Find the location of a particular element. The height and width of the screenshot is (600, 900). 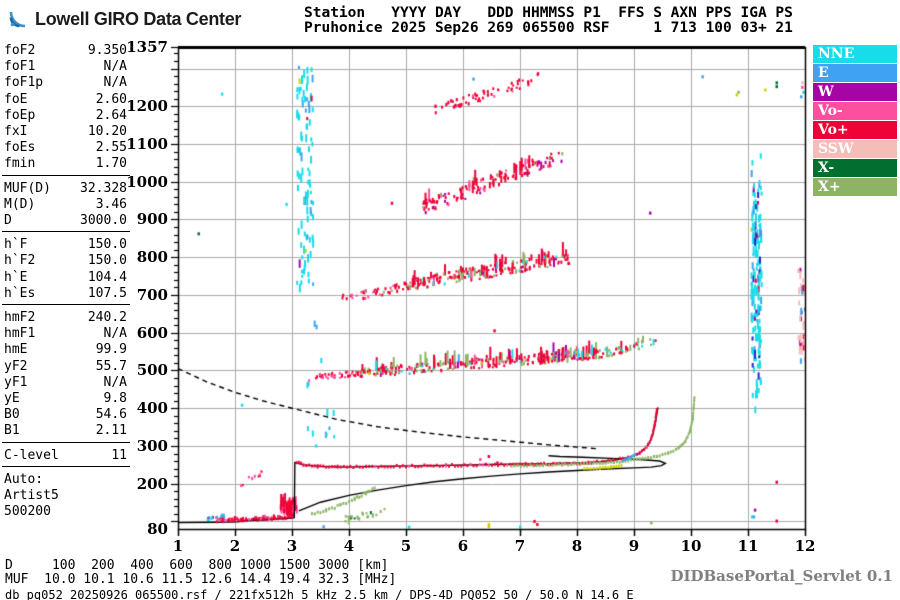

y-axis-label: 1000 is located at coordinates (147, 181).